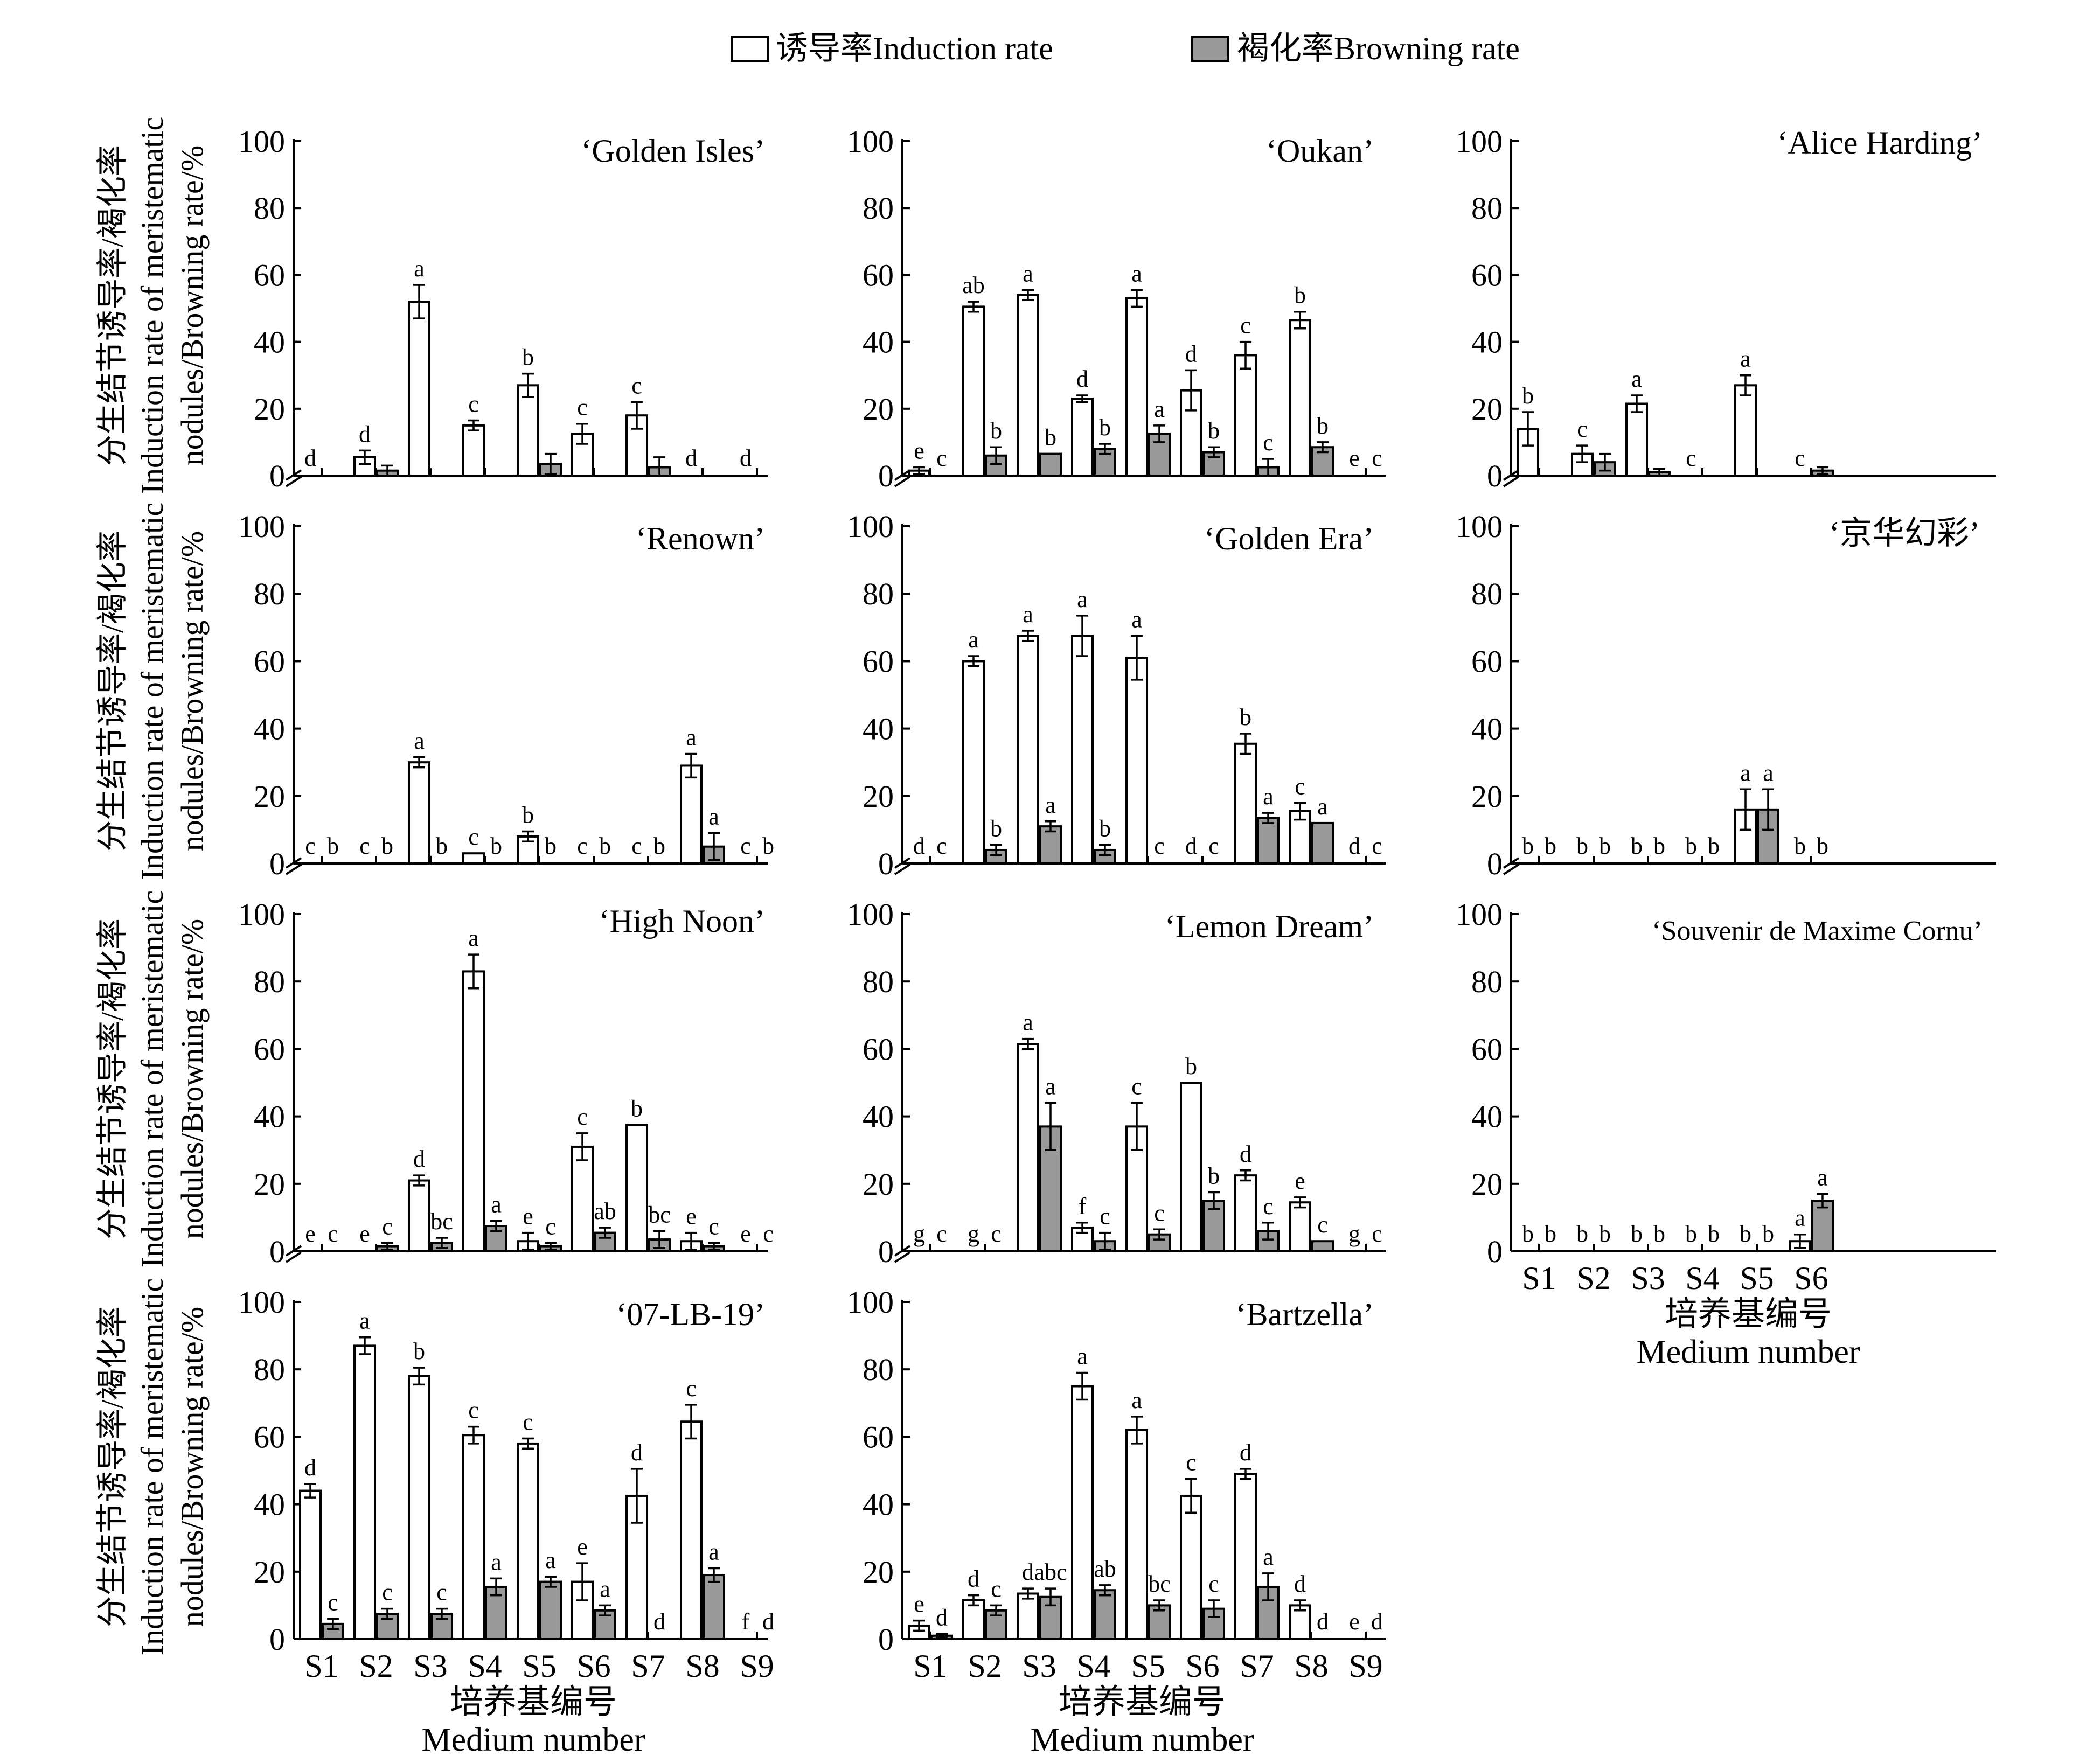  I want to click on x-tick-label: S9, so click(757, 1666).